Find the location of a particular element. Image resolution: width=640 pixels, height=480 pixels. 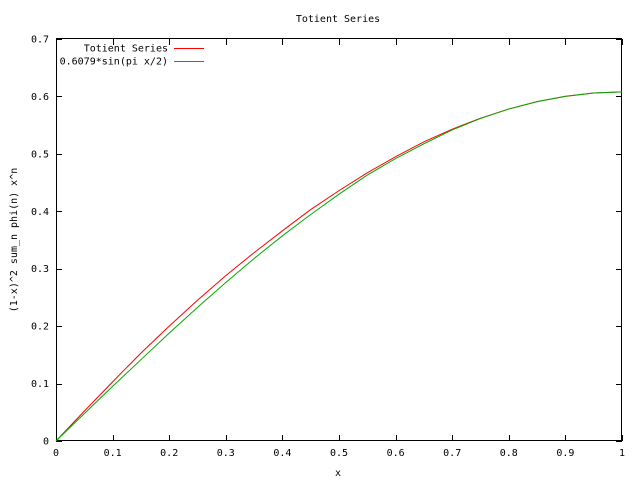

x-tick-label: 1 is located at coordinates (622, 453).